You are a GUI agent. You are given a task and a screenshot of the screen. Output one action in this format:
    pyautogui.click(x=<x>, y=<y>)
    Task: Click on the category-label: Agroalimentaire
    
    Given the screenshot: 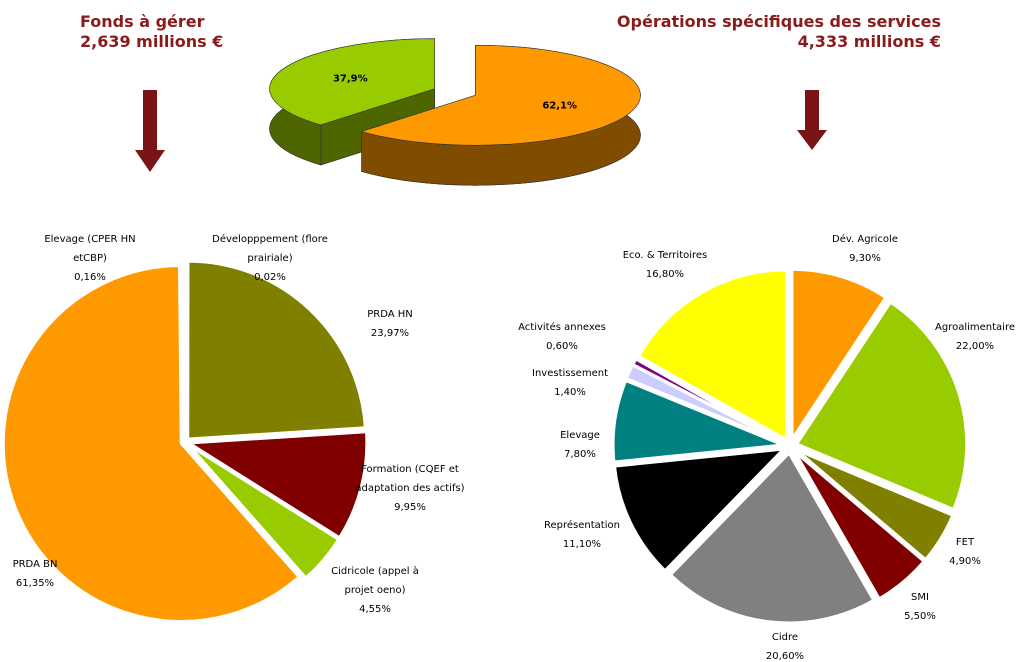 What is the action you would take?
    pyautogui.click(x=975, y=327)
    